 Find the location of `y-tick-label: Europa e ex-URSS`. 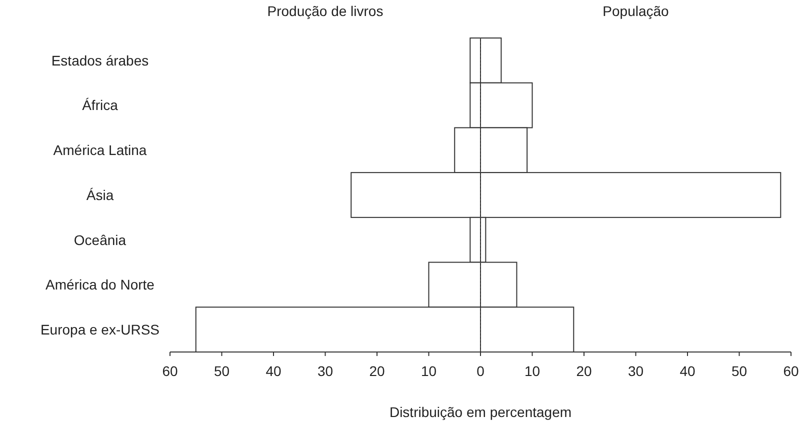

y-tick-label: Europa e ex-URSS is located at coordinates (100, 329).